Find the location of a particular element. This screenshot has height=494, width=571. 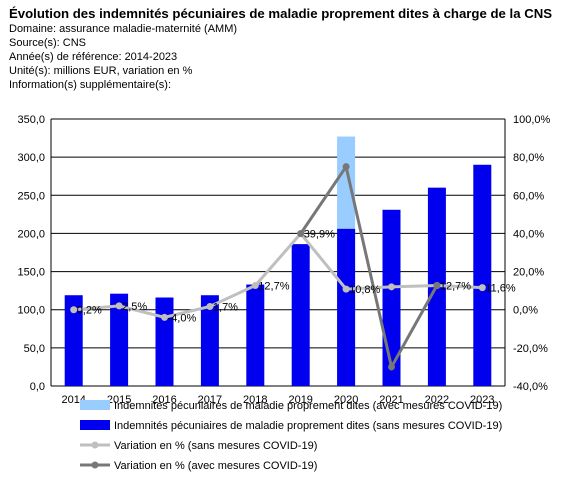

meta-additional-info: Information(s) supplémentaire(s): is located at coordinates (90, 85).